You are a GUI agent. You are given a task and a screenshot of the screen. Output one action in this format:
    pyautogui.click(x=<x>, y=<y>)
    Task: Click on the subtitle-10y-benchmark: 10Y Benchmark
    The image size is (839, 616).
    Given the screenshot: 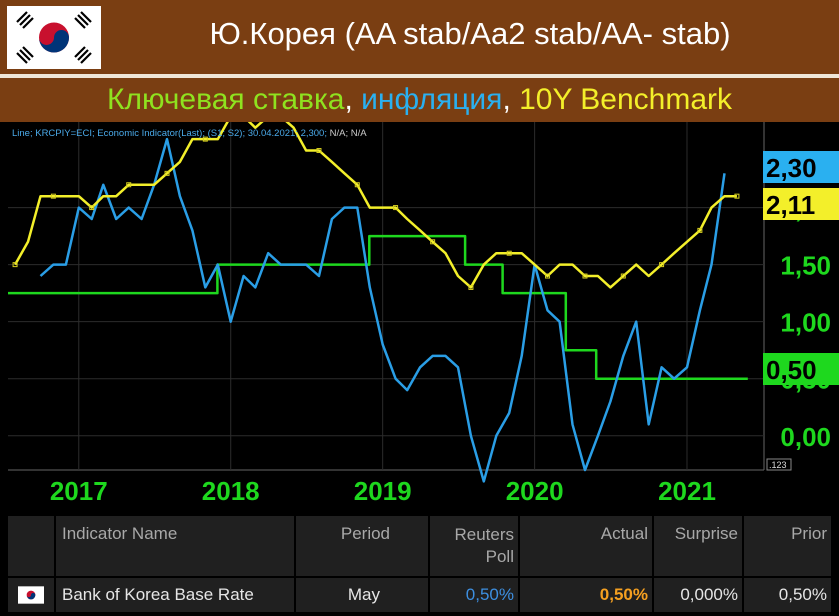 What is the action you would take?
    pyautogui.click(x=626, y=99)
    